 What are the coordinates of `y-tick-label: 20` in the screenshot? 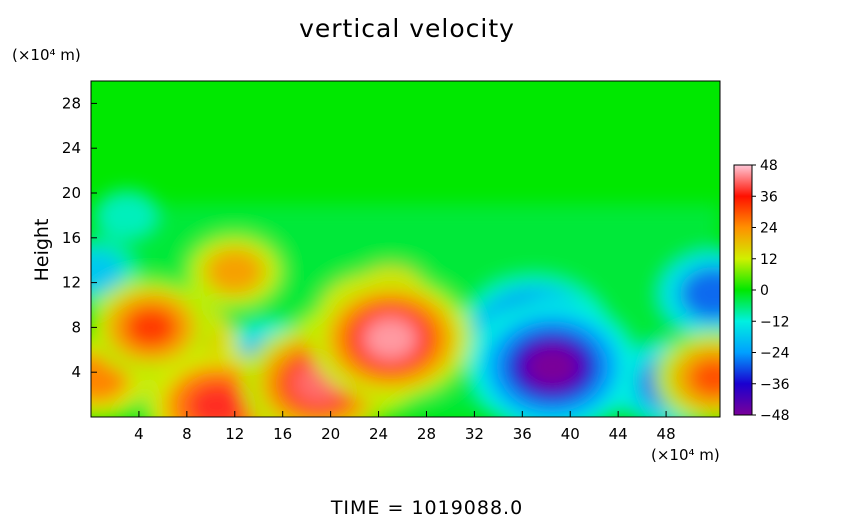 It's located at (71, 193).